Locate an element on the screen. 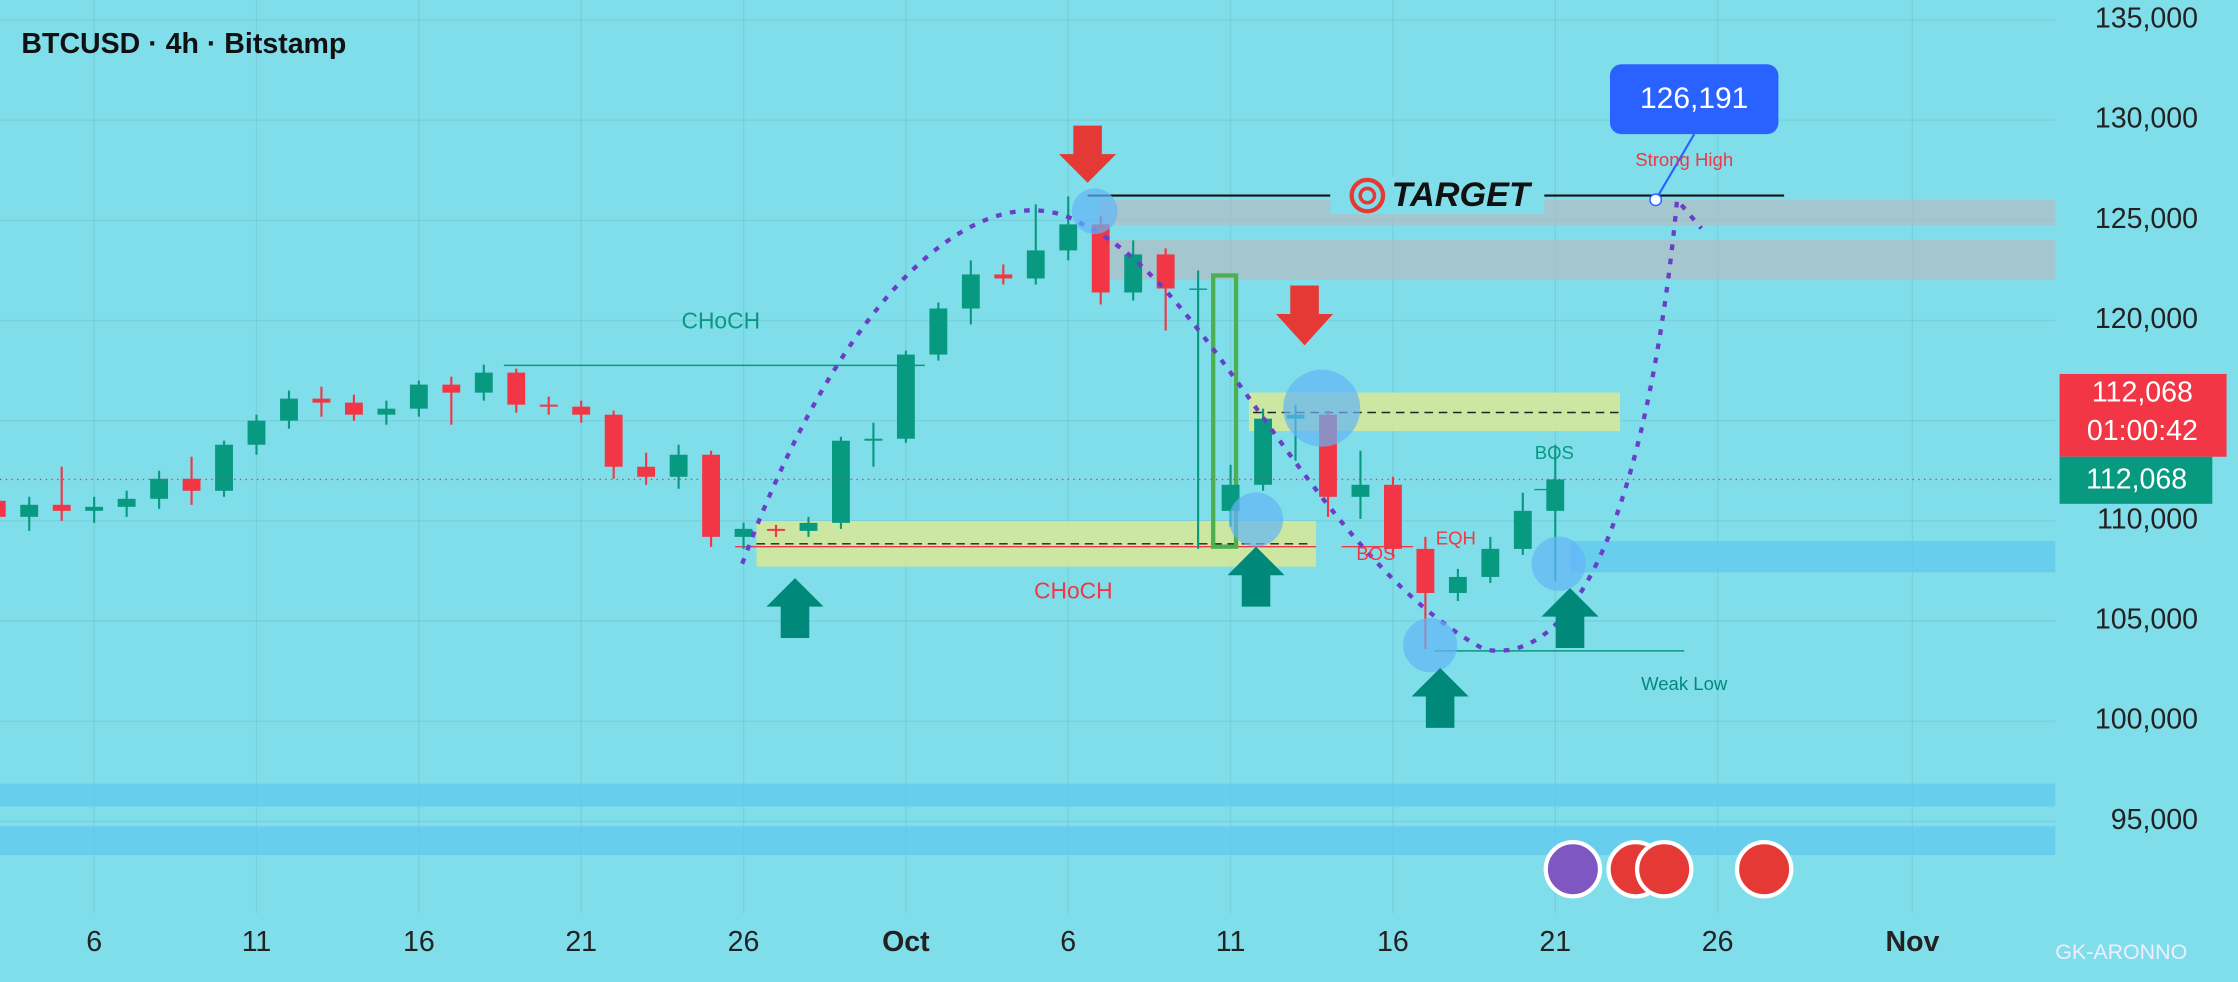 Image resolution: width=2238 pixels, height=982 pixels. x-tick-label: Nov is located at coordinates (1912, 942).